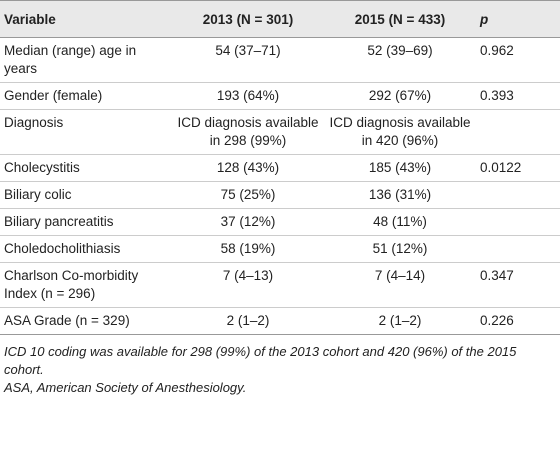 This screenshot has width=560, height=455. I want to click on table-row: Biliary pancreatitis 37 (12%) 48 (11%), so click(280, 222).